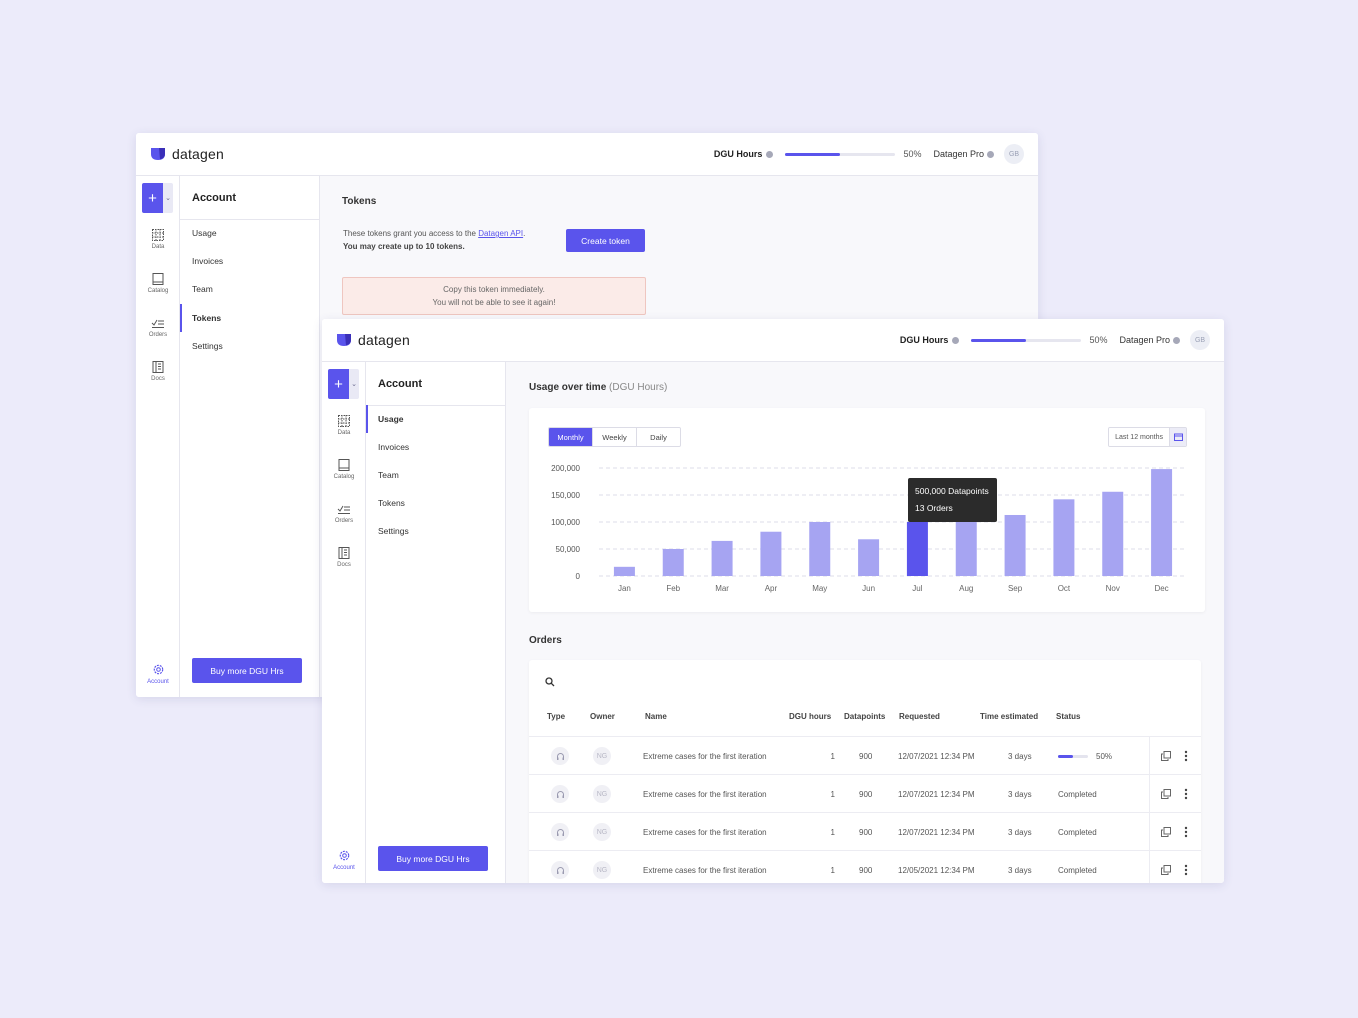 The image size is (1358, 1018). Describe the element at coordinates (1015, 545) in the screenshot. I see `bar-sep` at that location.